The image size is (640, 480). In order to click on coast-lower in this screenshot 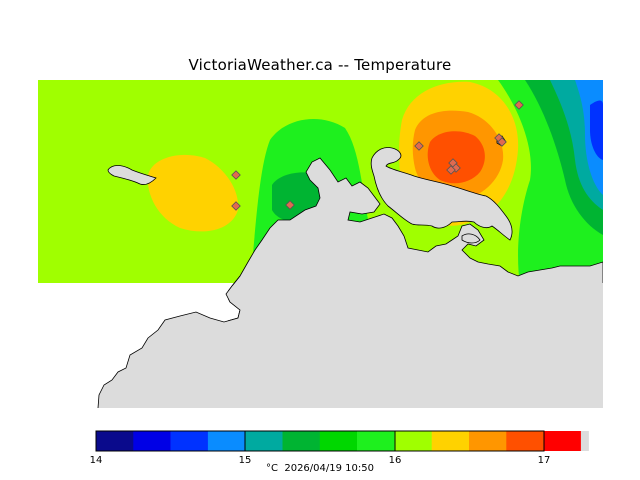, I will do `click(169, 342)`.